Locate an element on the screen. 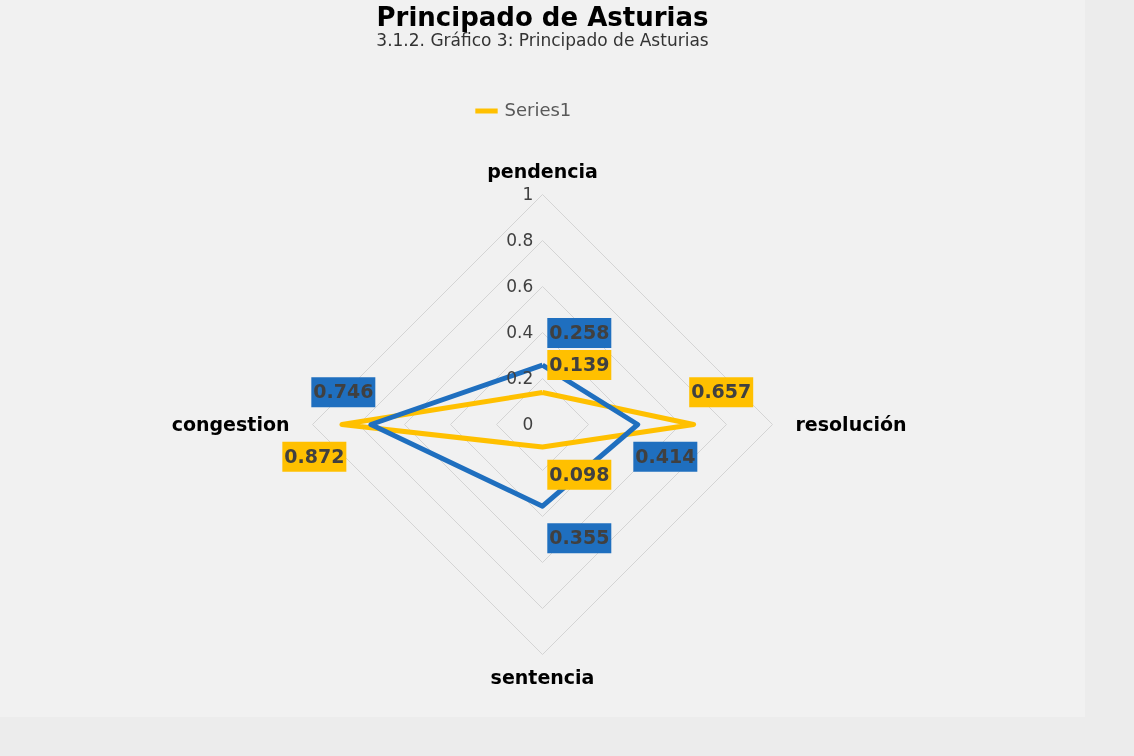 This screenshot has width=1134, height=756. spoke-label: resolución is located at coordinates (851, 423).